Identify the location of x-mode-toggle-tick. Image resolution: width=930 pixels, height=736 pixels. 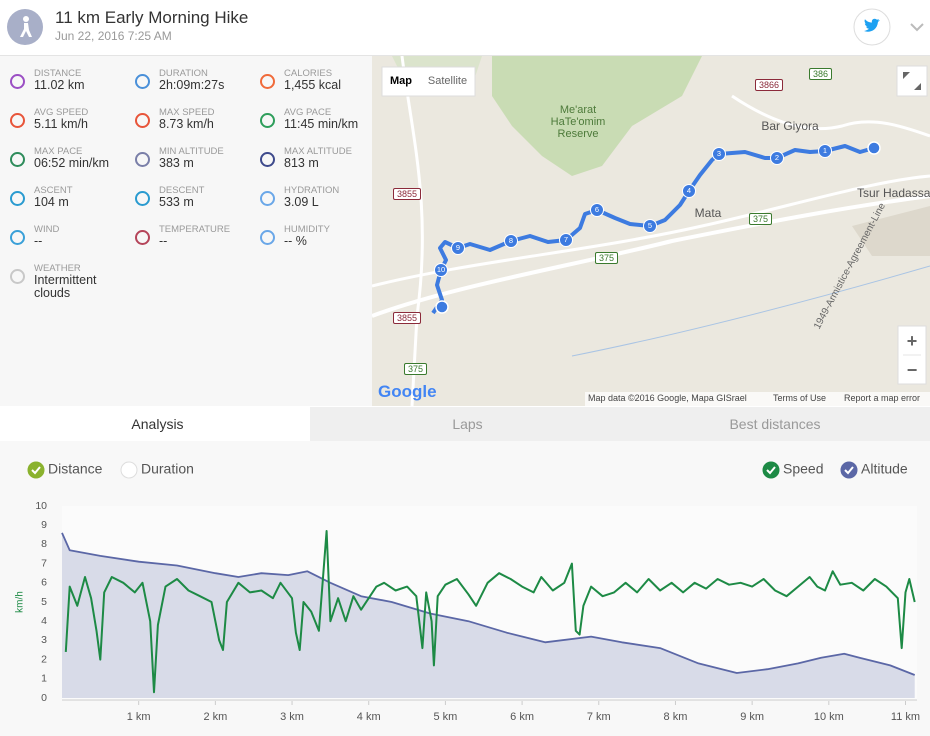
(36, 470).